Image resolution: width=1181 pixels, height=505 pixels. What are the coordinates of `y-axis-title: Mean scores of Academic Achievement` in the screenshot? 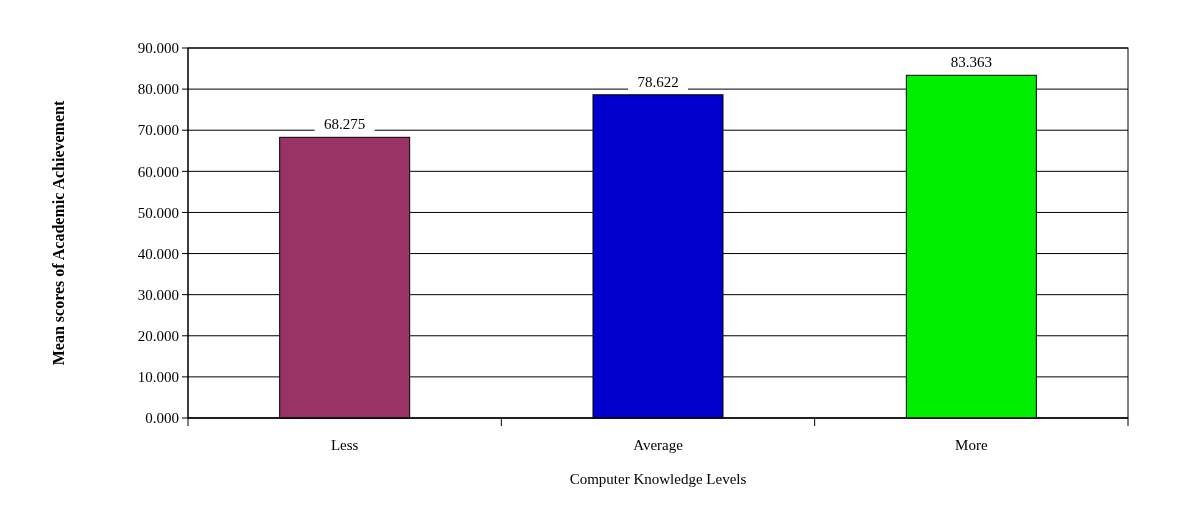 It's located at (58, 233).